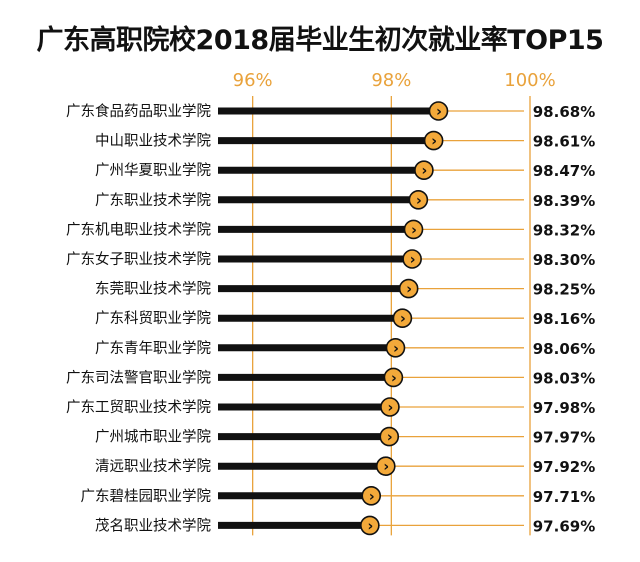  Describe the element at coordinates (138, 229) in the screenshot. I see `category-label-4: 广东机电职业技术学院` at that location.